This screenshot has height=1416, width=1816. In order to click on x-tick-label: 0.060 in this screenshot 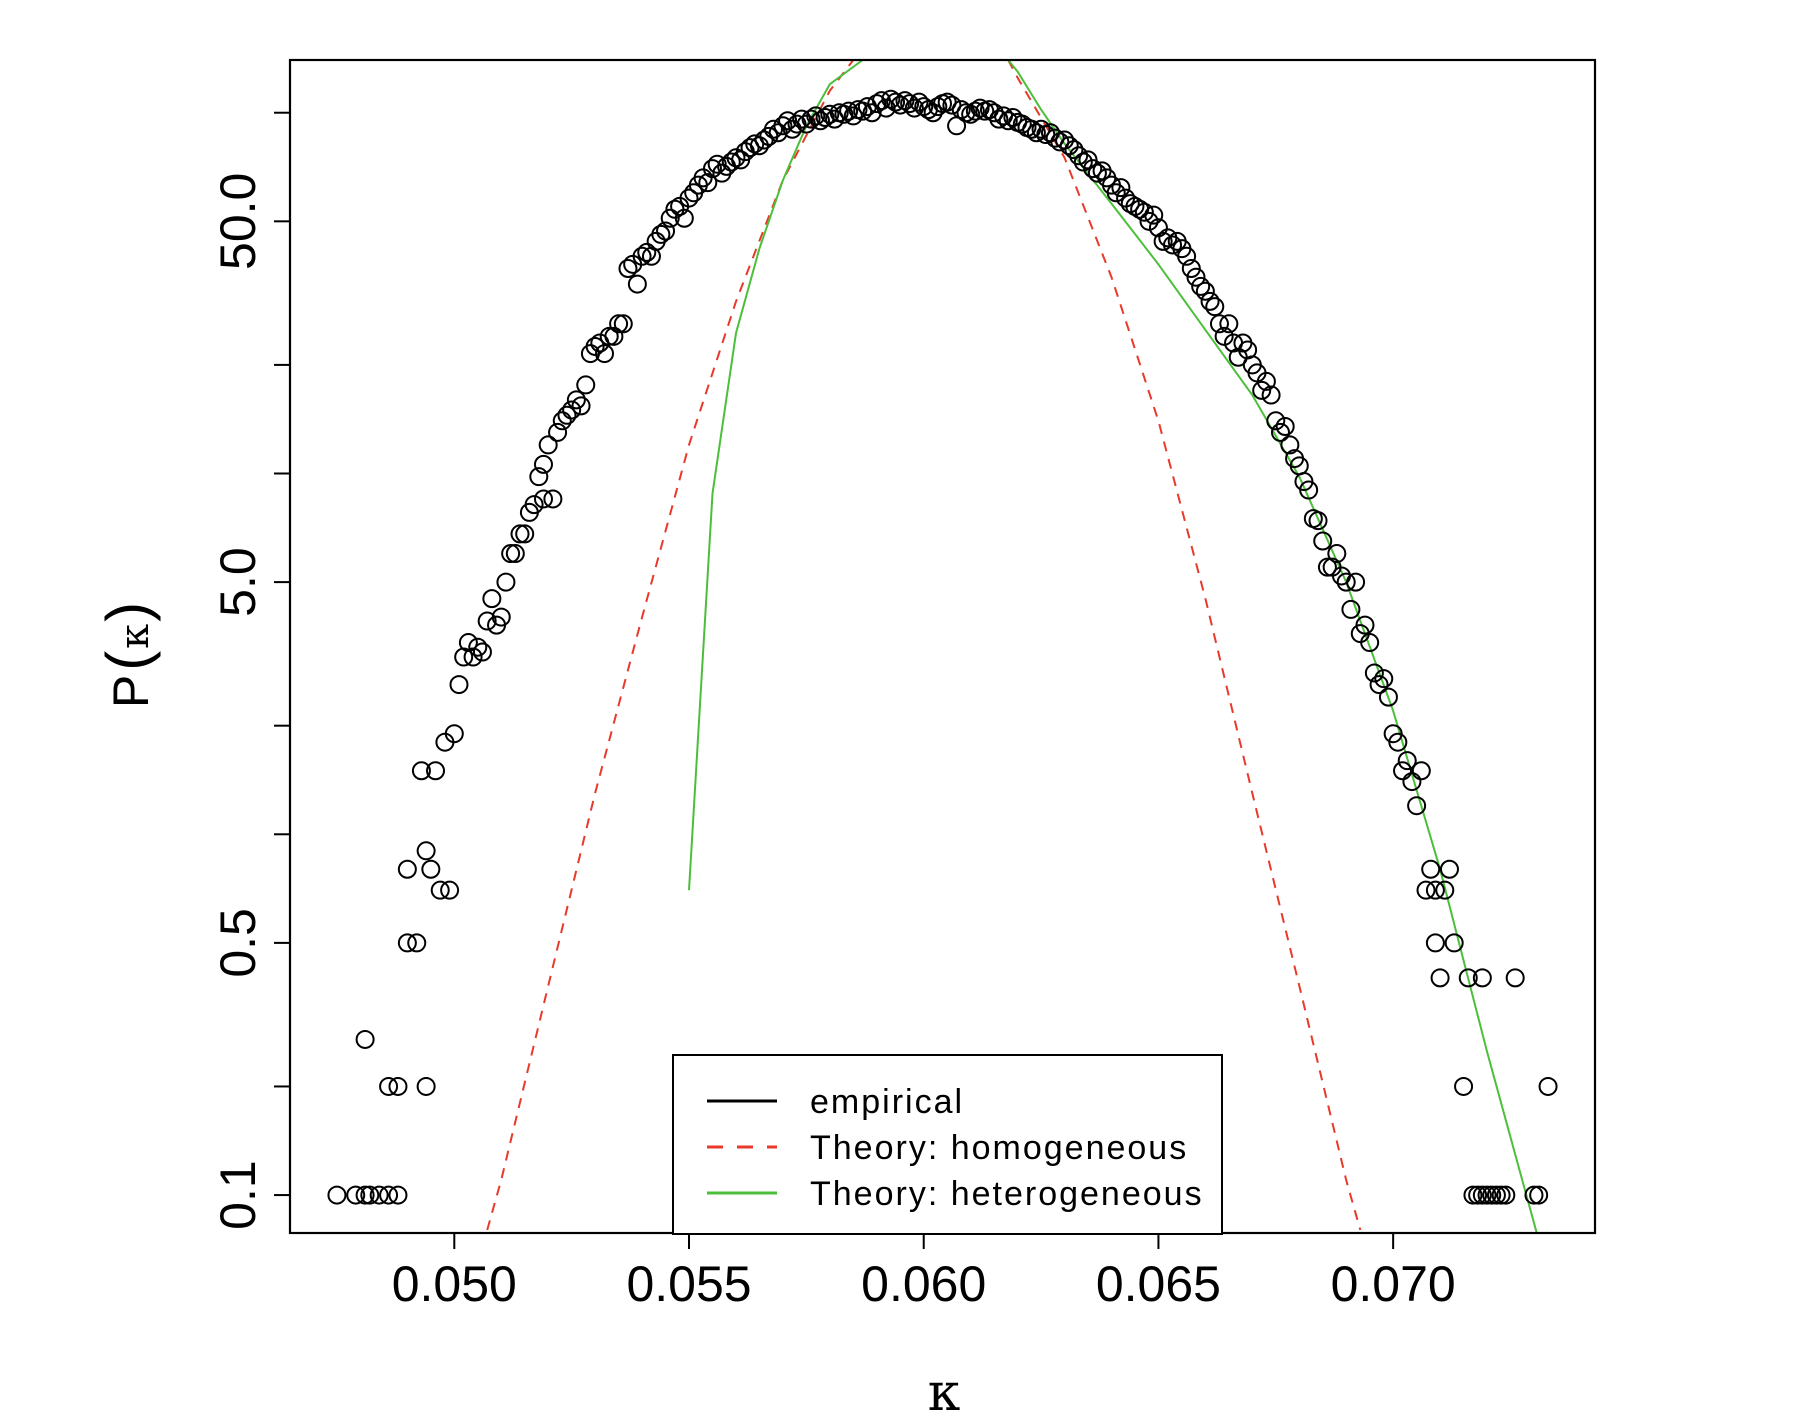, I will do `click(923, 1284)`.